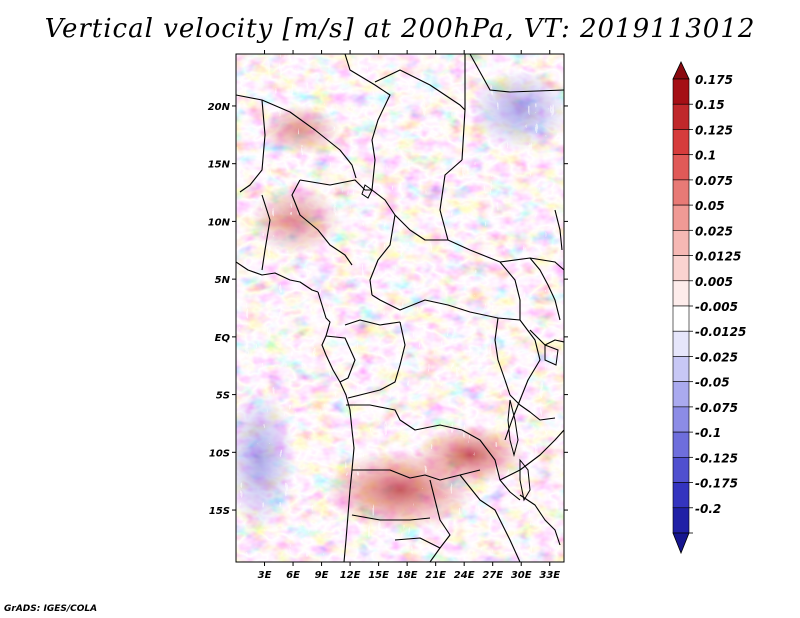  What do you see at coordinates (710, 105) in the screenshot?
I see `colorbar-label: 0.15` at bounding box center [710, 105].